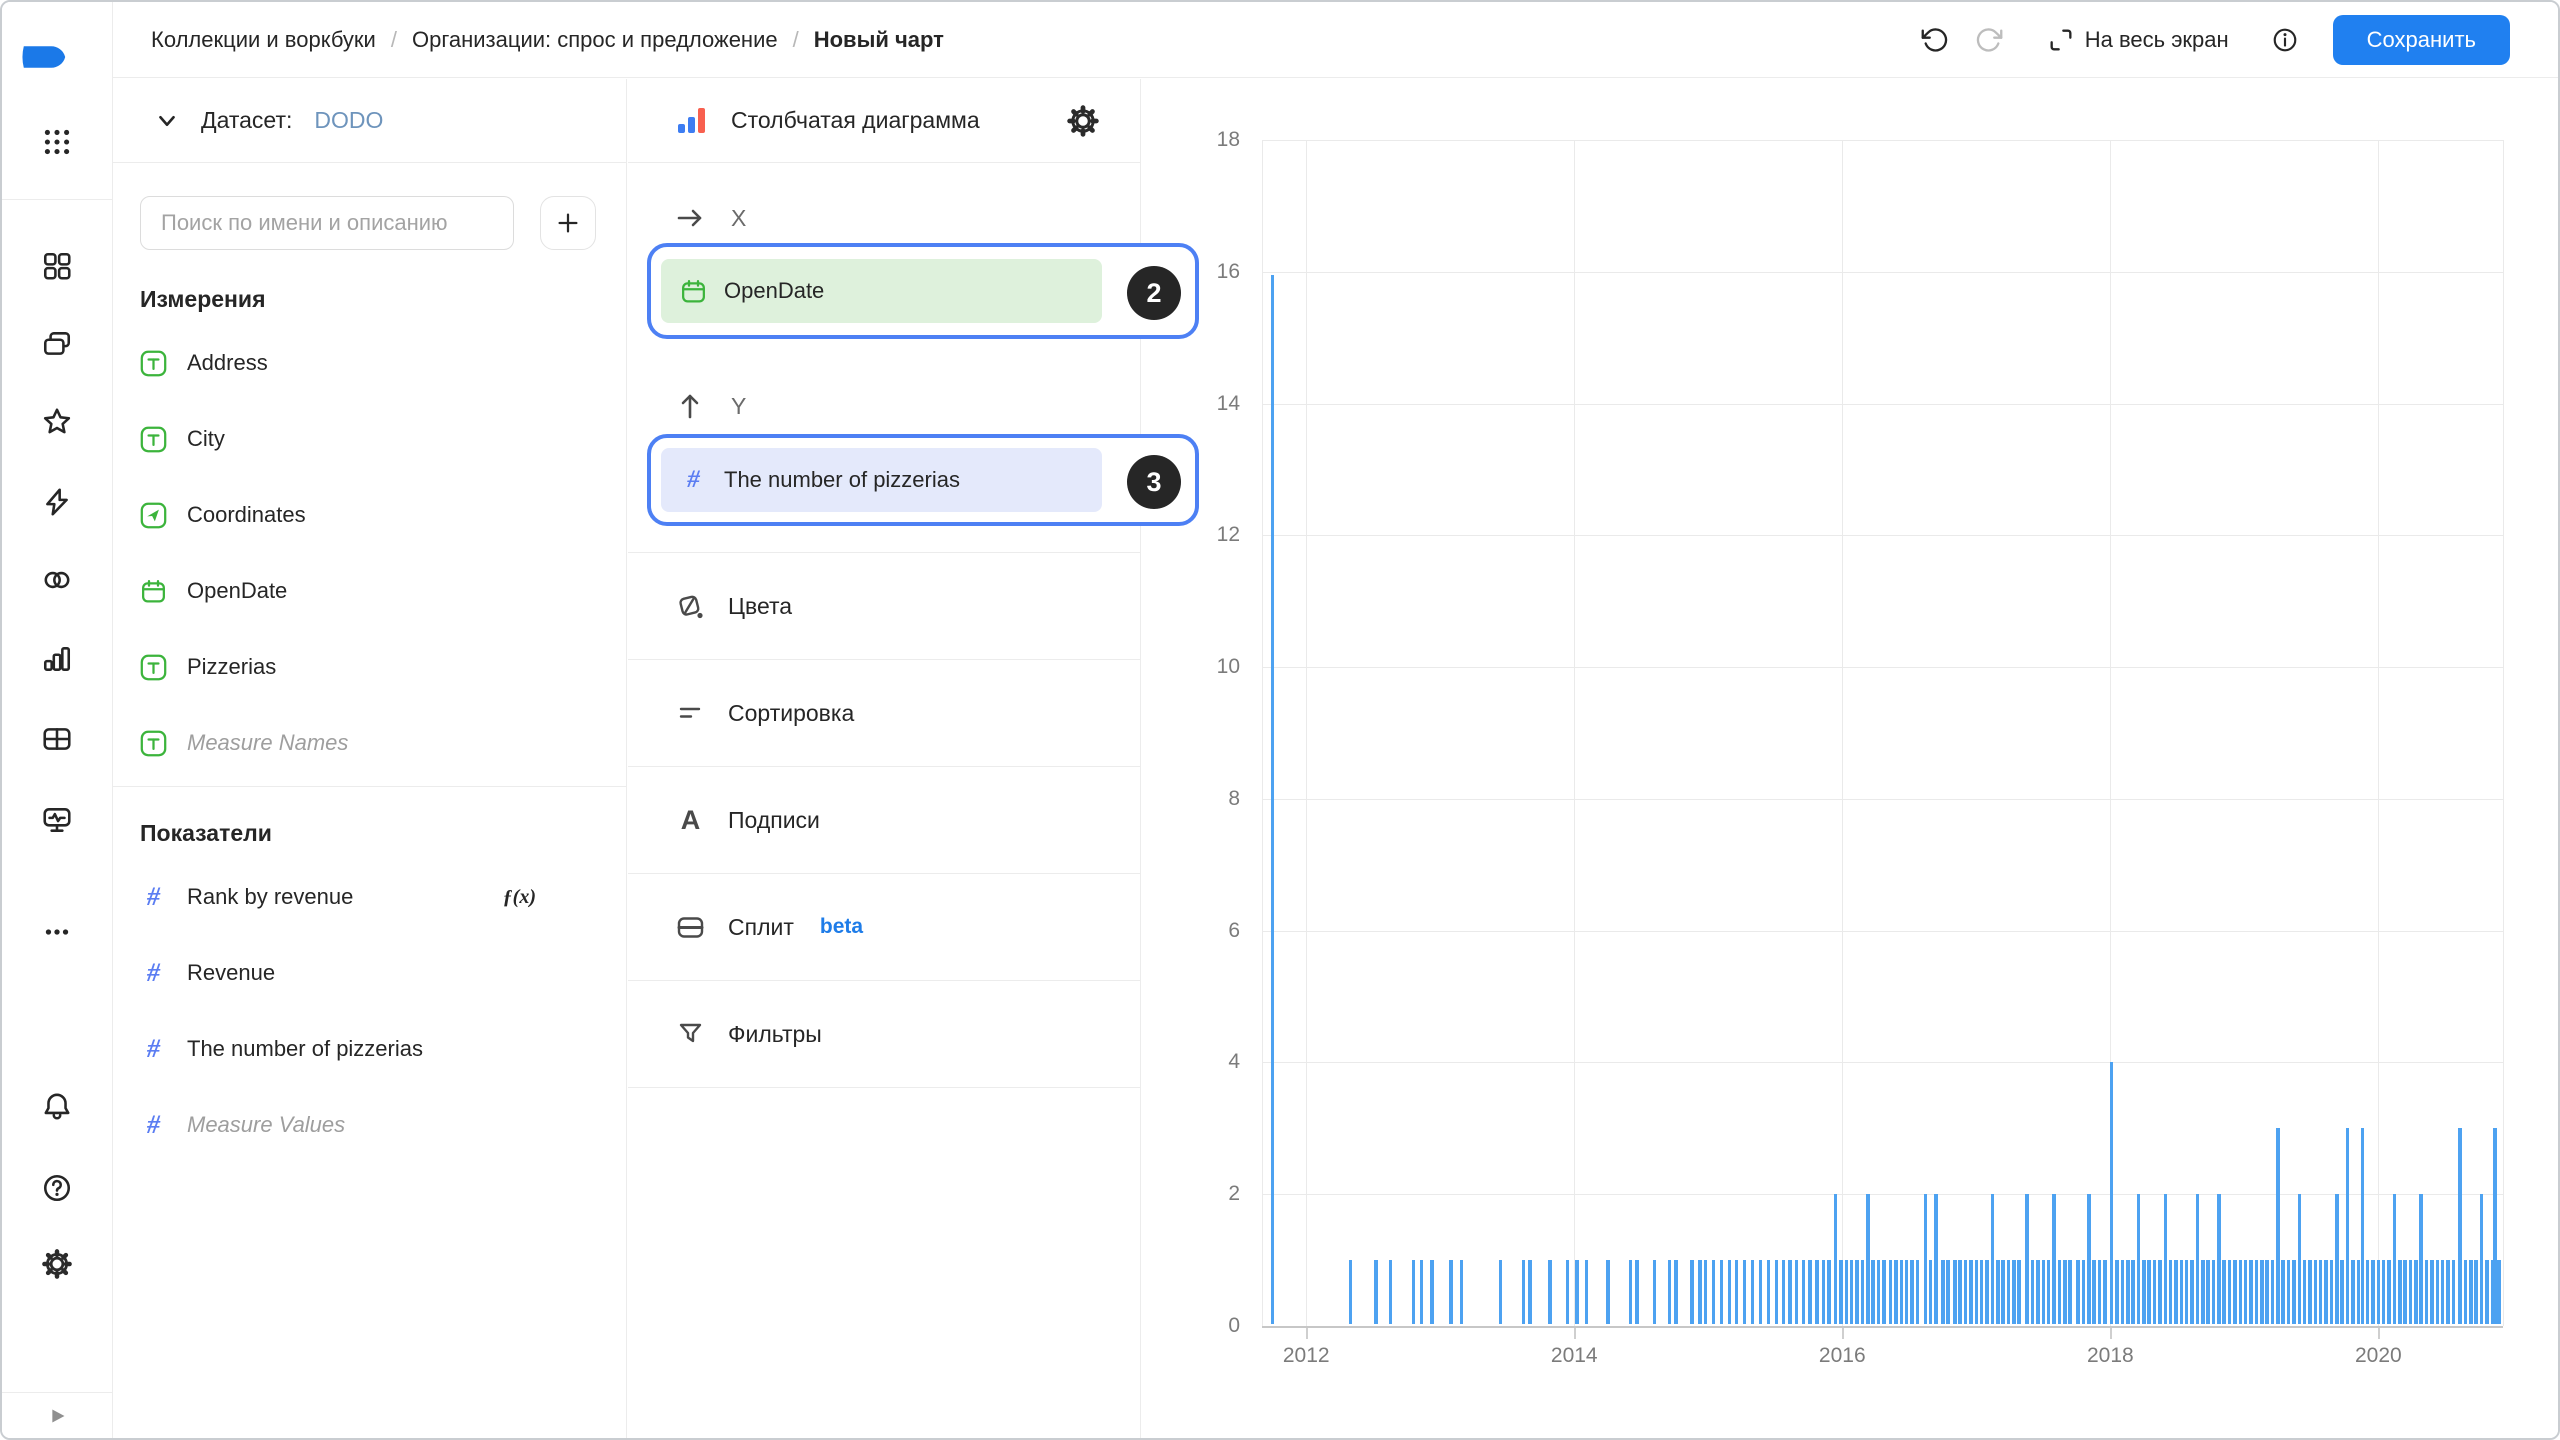 The height and width of the screenshot is (1440, 2560). I want to click on dataset-header: Датасет: DODO, so click(369, 121).